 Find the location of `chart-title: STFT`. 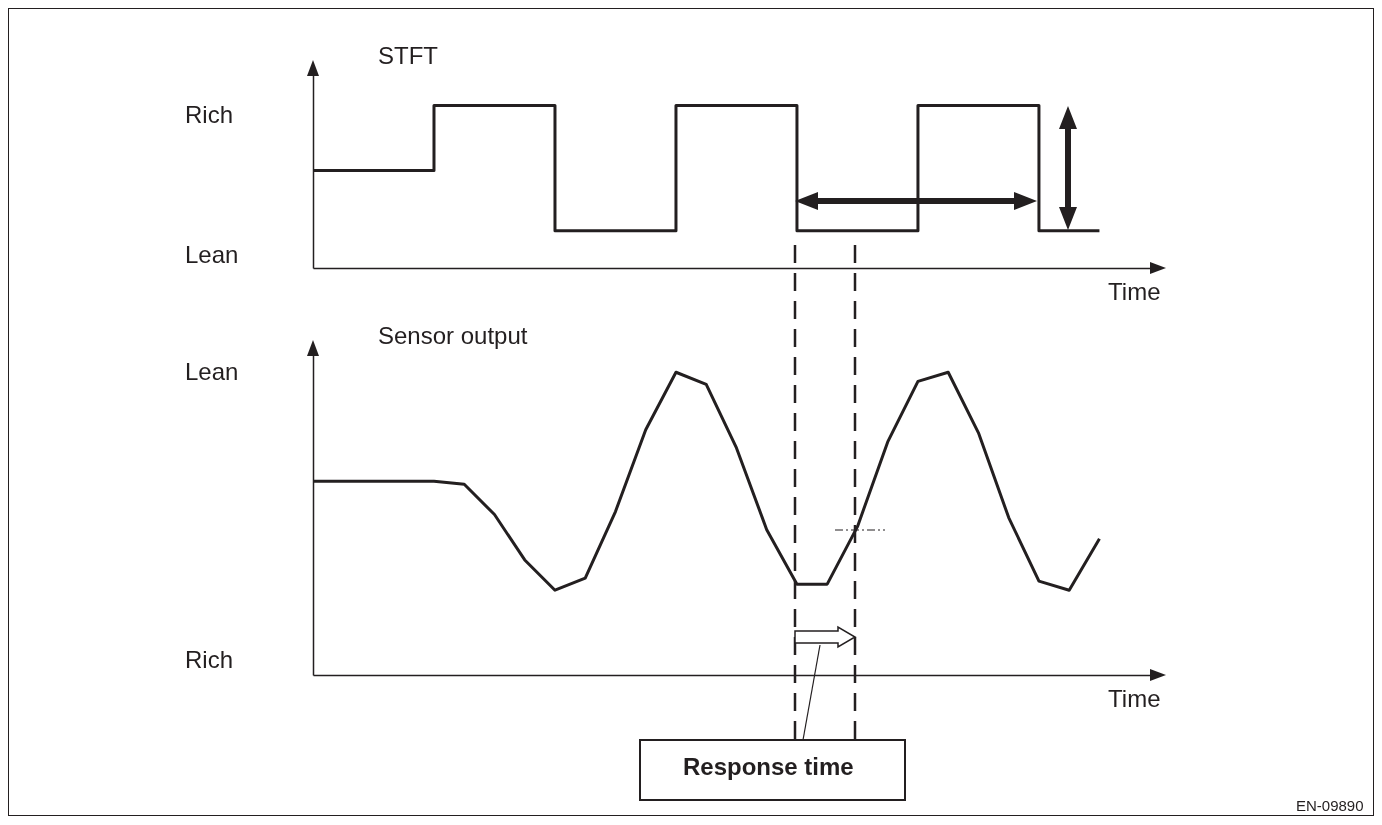

chart-title: STFT is located at coordinates (408, 55).